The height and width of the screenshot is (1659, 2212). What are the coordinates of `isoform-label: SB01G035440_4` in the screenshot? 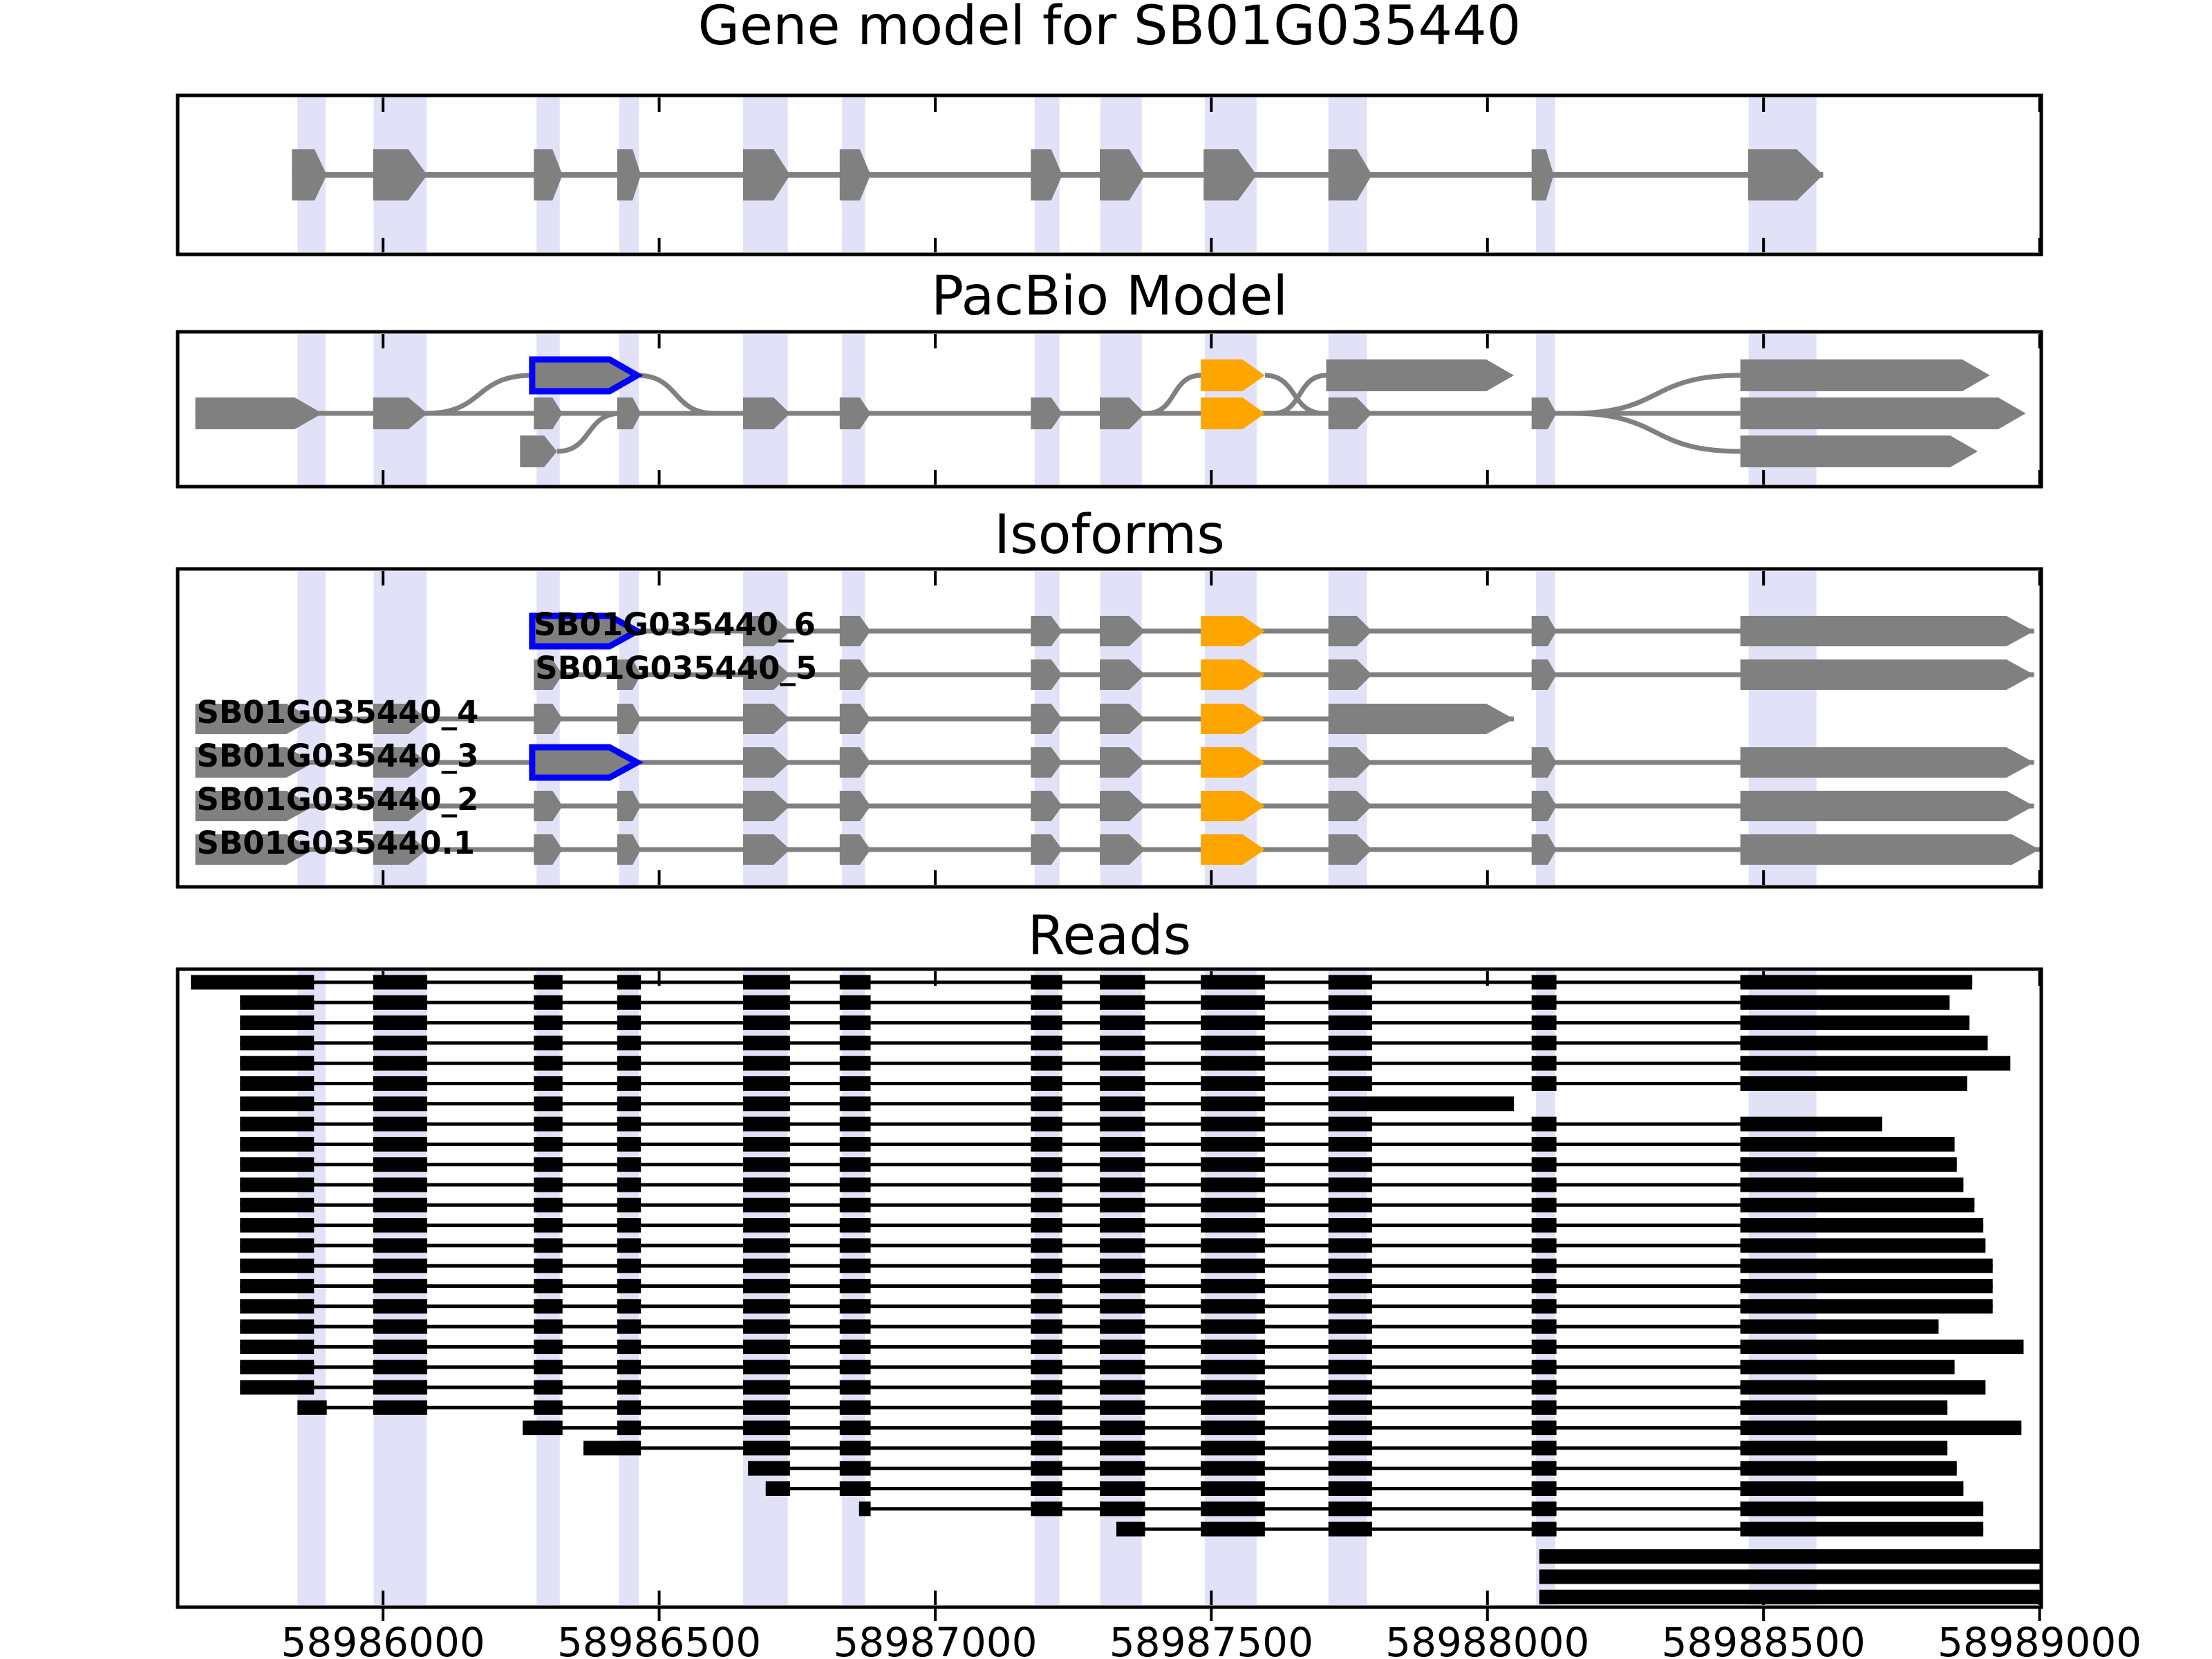 It's located at (338, 712).